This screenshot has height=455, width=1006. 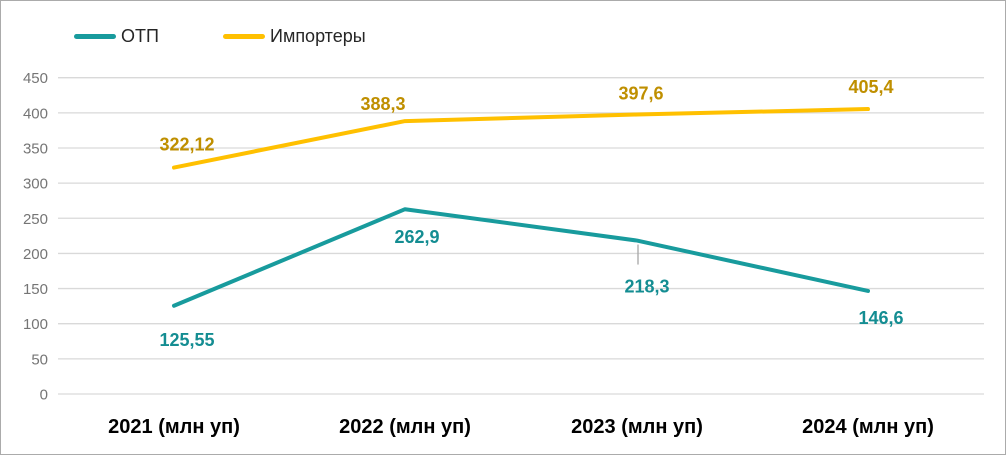 What do you see at coordinates (382, 104) in the screenshot?
I see `data-label: 388,3` at bounding box center [382, 104].